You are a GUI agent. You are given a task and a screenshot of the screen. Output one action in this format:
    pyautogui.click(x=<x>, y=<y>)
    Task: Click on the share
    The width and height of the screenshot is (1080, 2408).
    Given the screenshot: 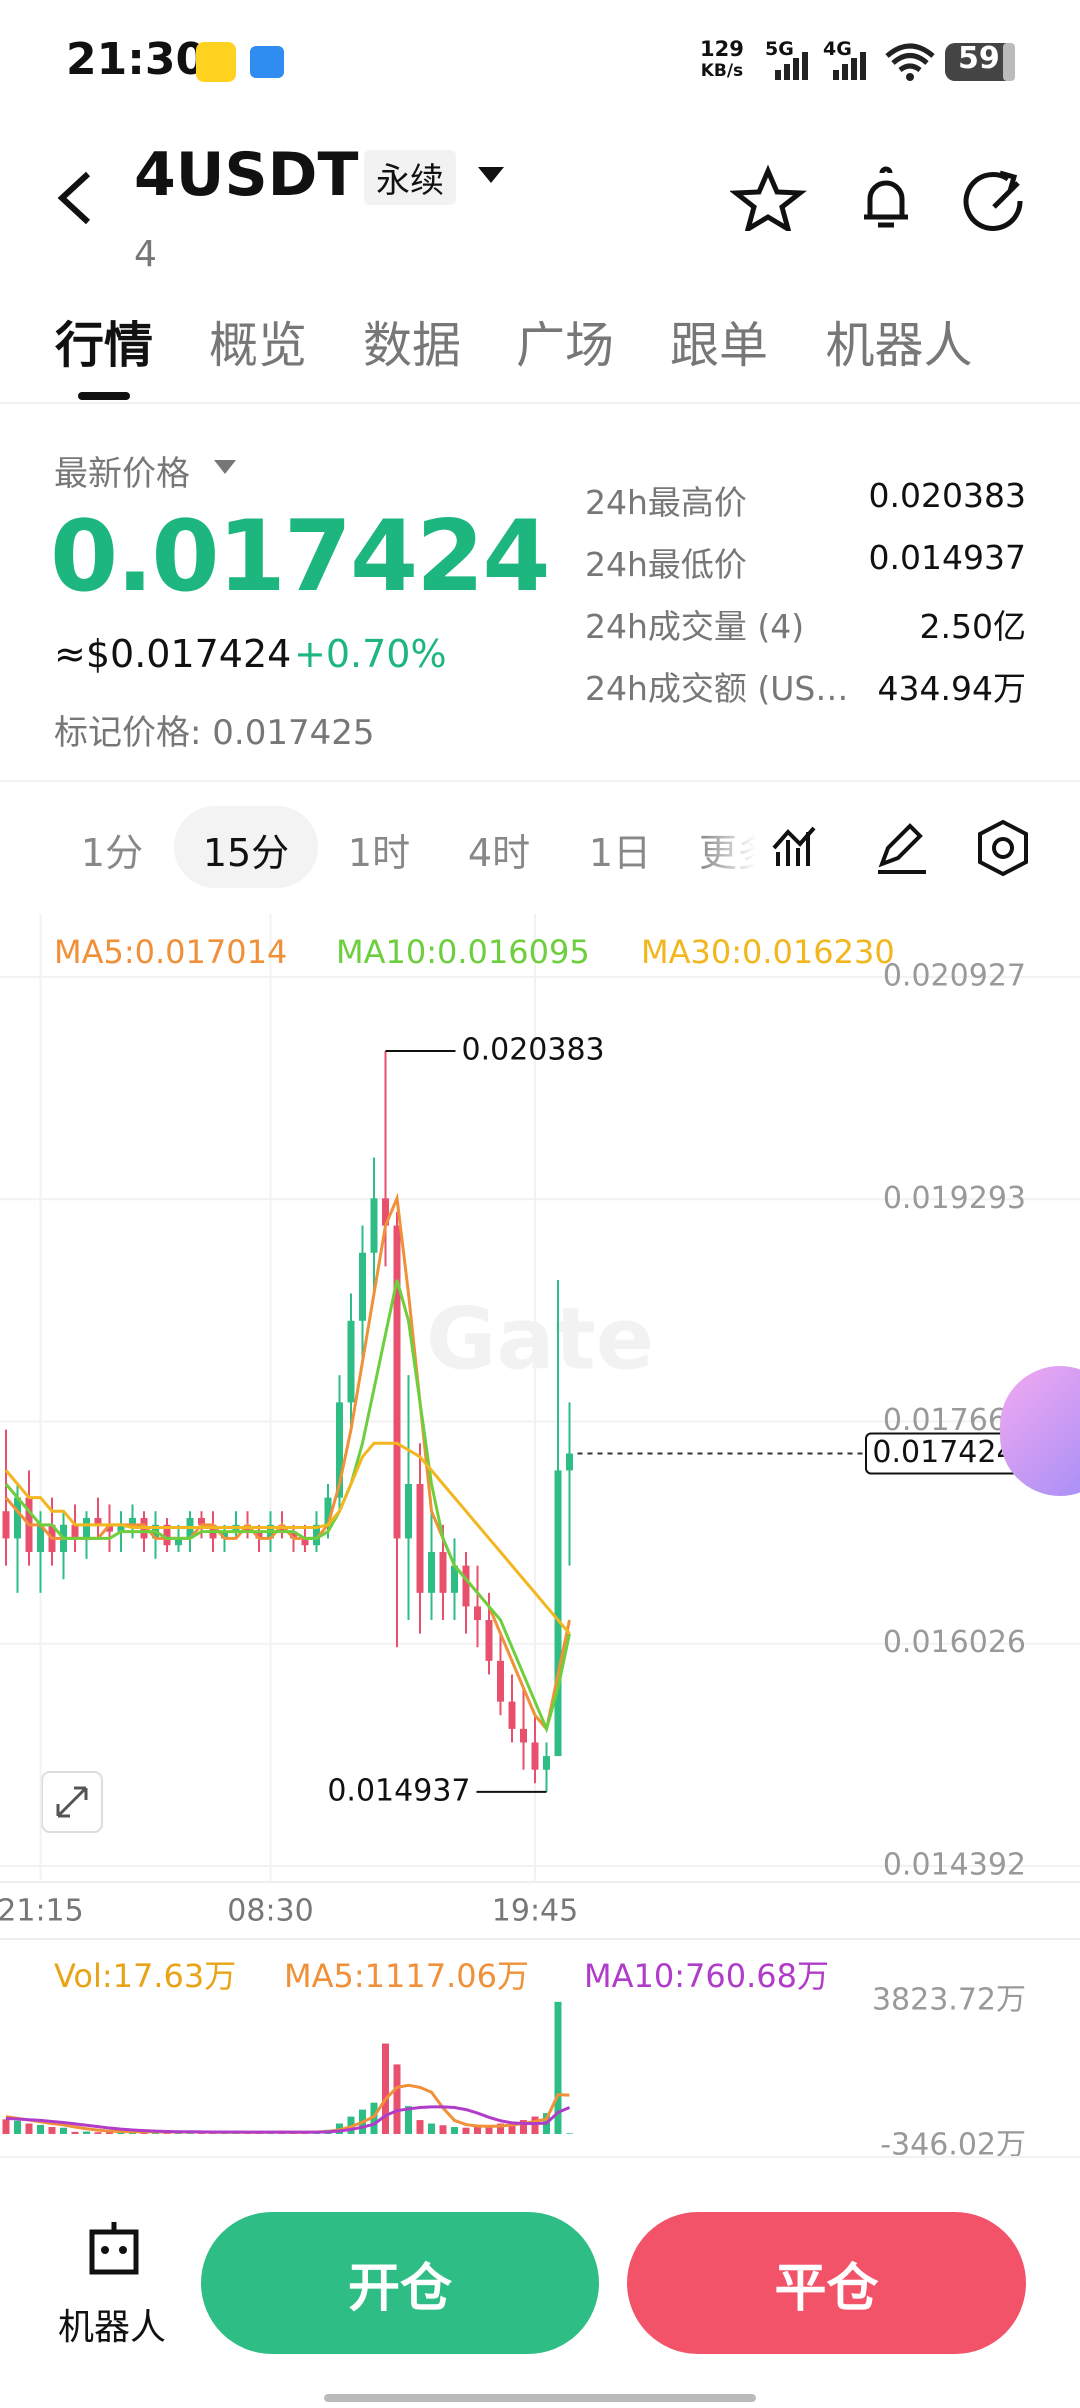 What is the action you would take?
    pyautogui.click(x=993, y=200)
    